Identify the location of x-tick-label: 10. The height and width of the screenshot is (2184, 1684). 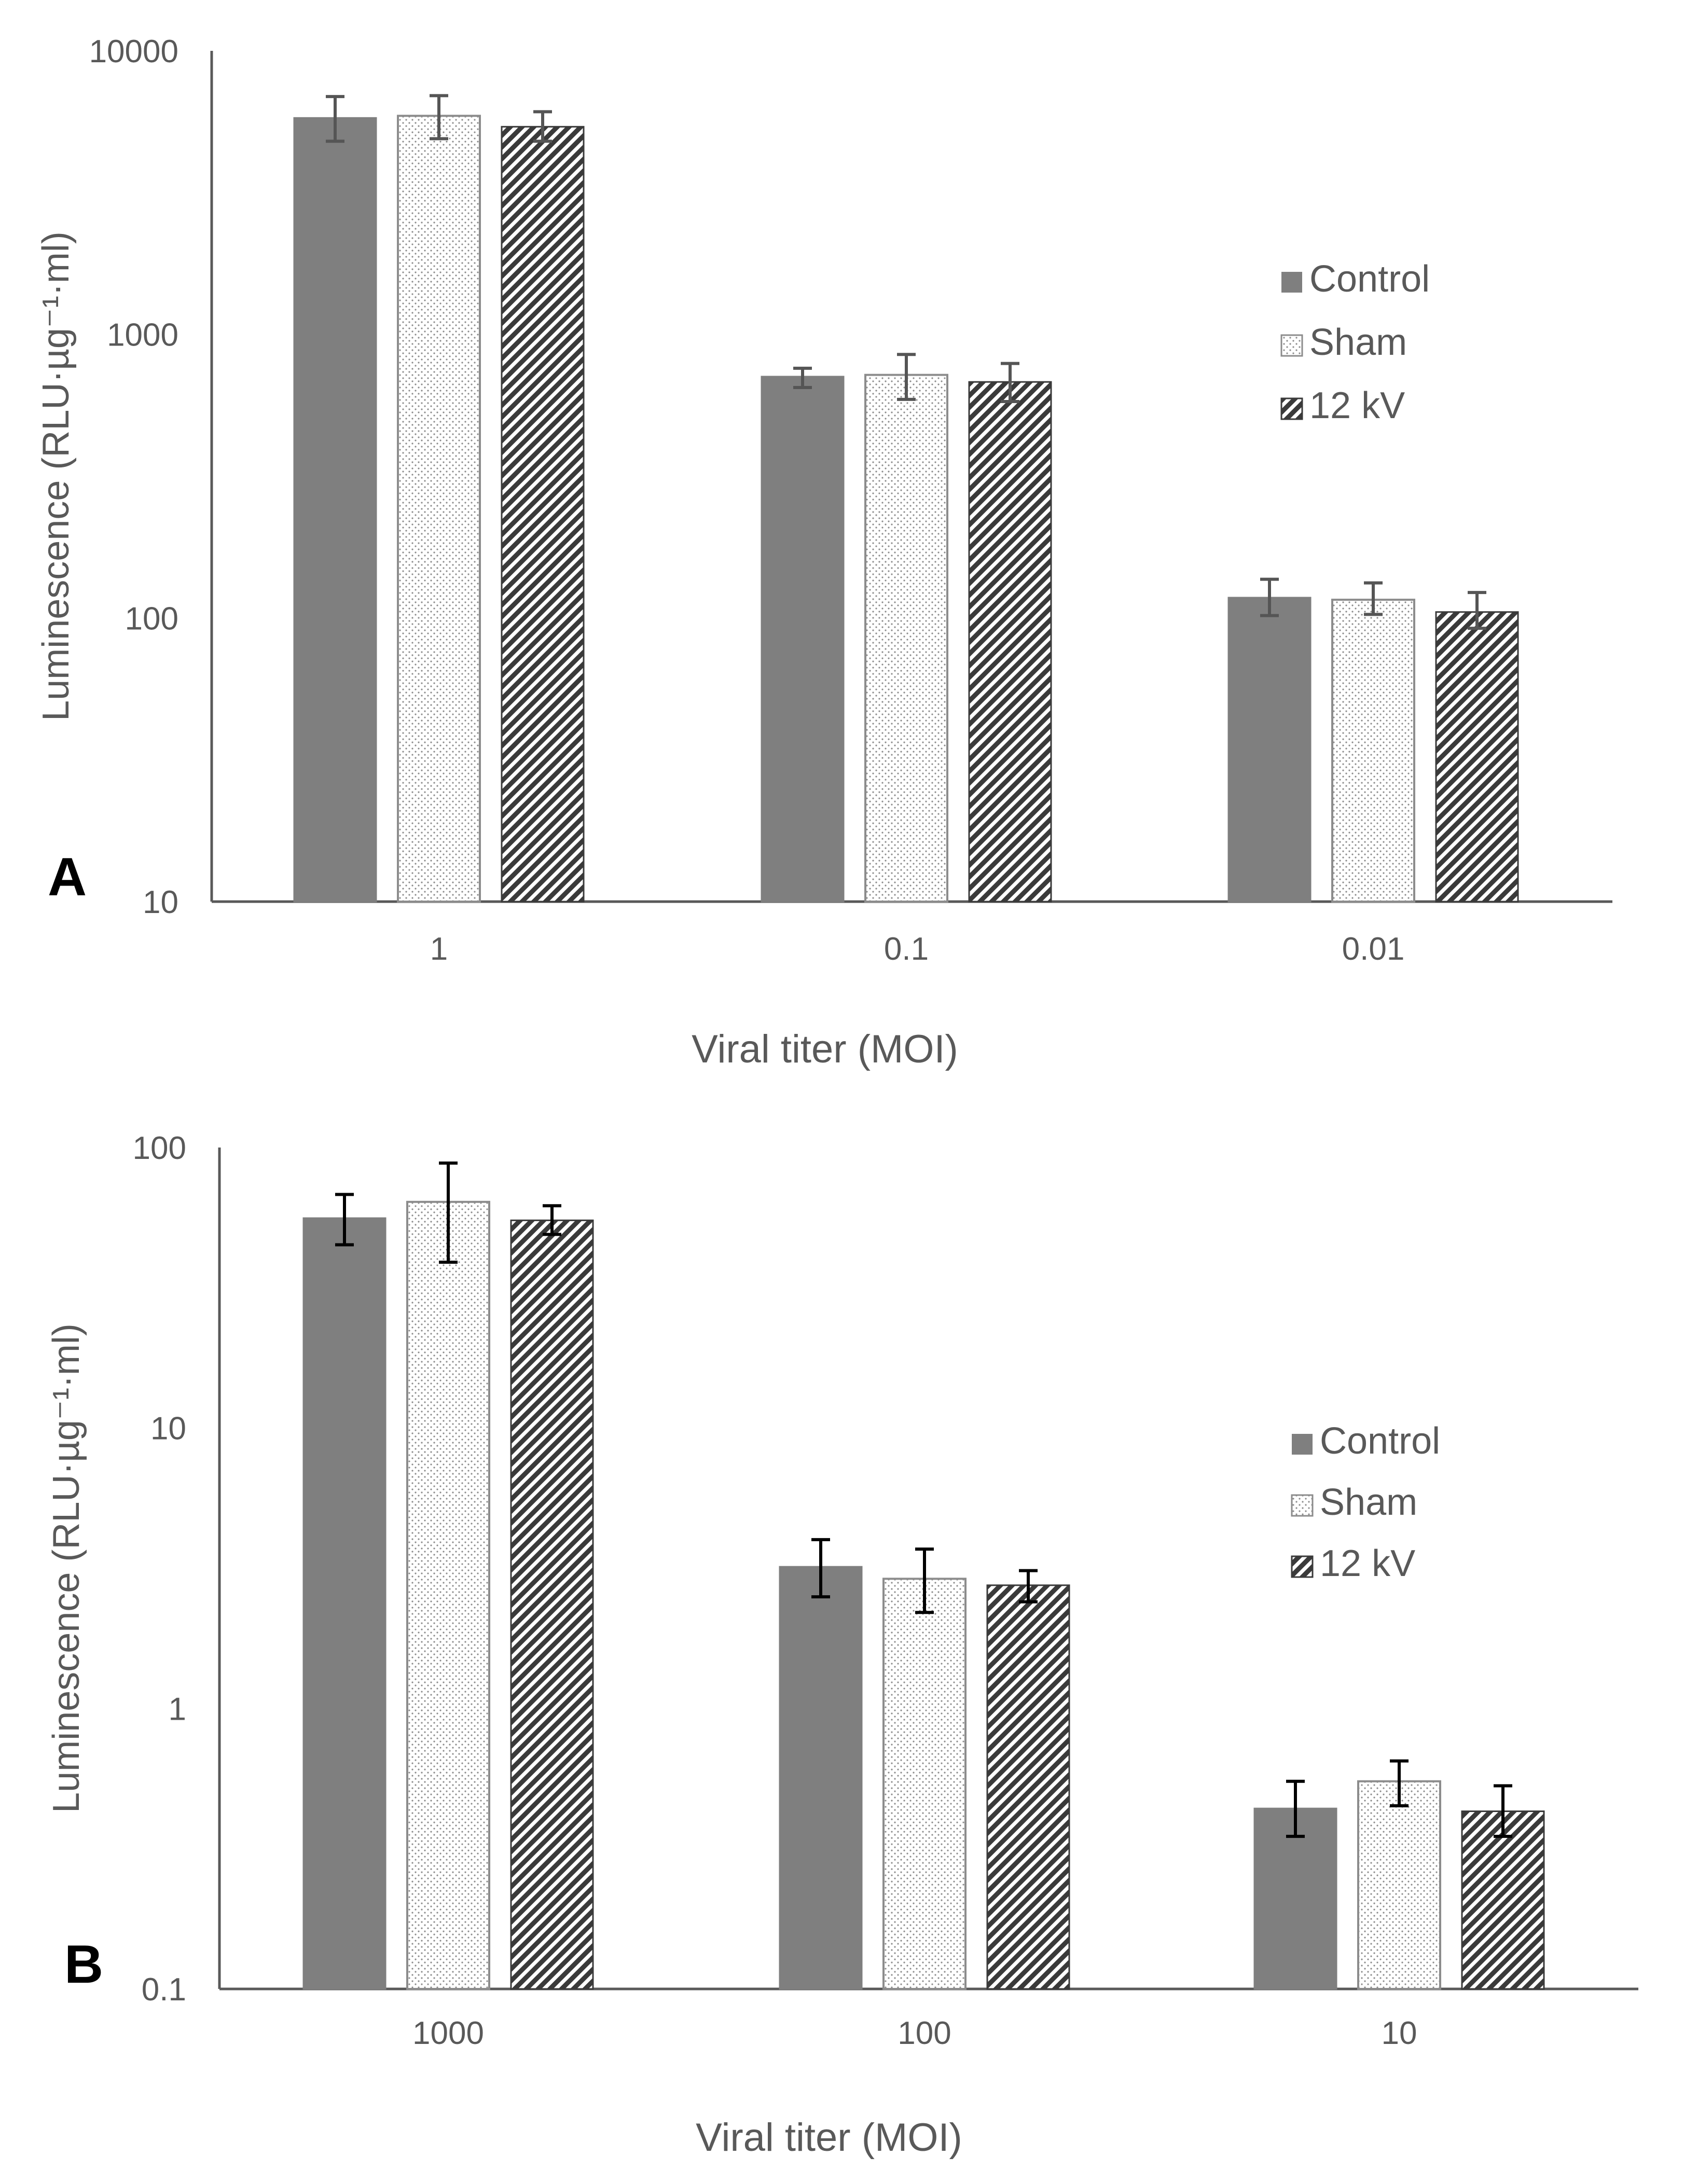
(1399, 2033).